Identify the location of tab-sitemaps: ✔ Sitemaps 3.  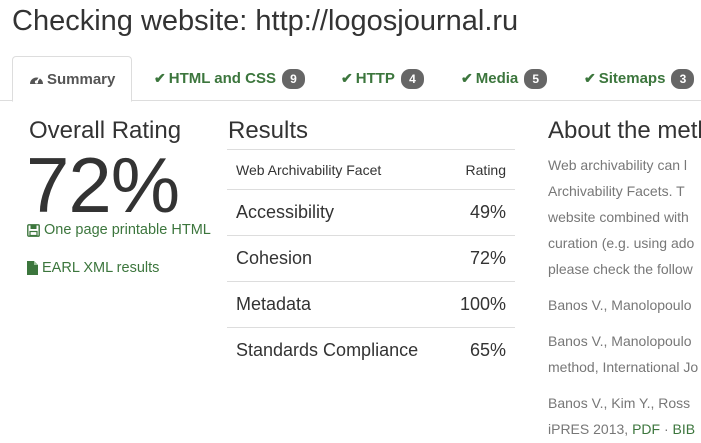
(639, 78).